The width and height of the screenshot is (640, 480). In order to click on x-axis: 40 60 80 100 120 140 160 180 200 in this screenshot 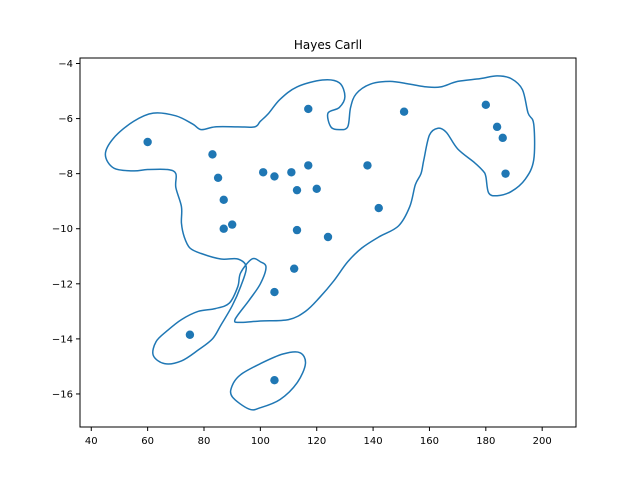, I will do `click(318, 437)`.